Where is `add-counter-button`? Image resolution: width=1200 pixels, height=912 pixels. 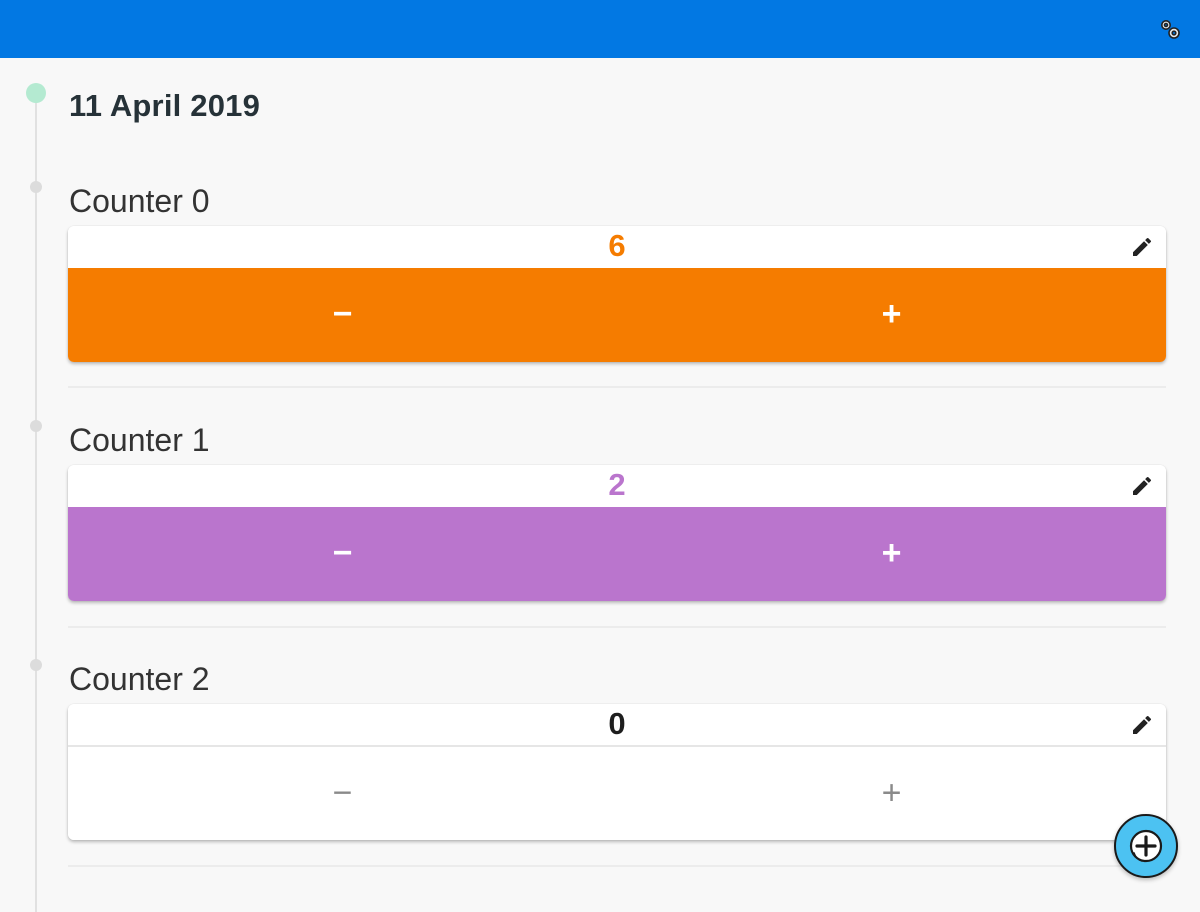
add-counter-button is located at coordinates (1146, 846).